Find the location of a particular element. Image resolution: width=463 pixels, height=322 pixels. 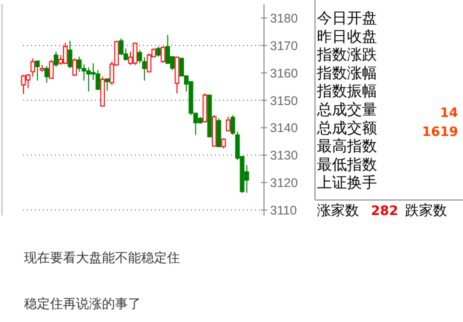

text: 最低指数 is located at coordinates (347, 164).